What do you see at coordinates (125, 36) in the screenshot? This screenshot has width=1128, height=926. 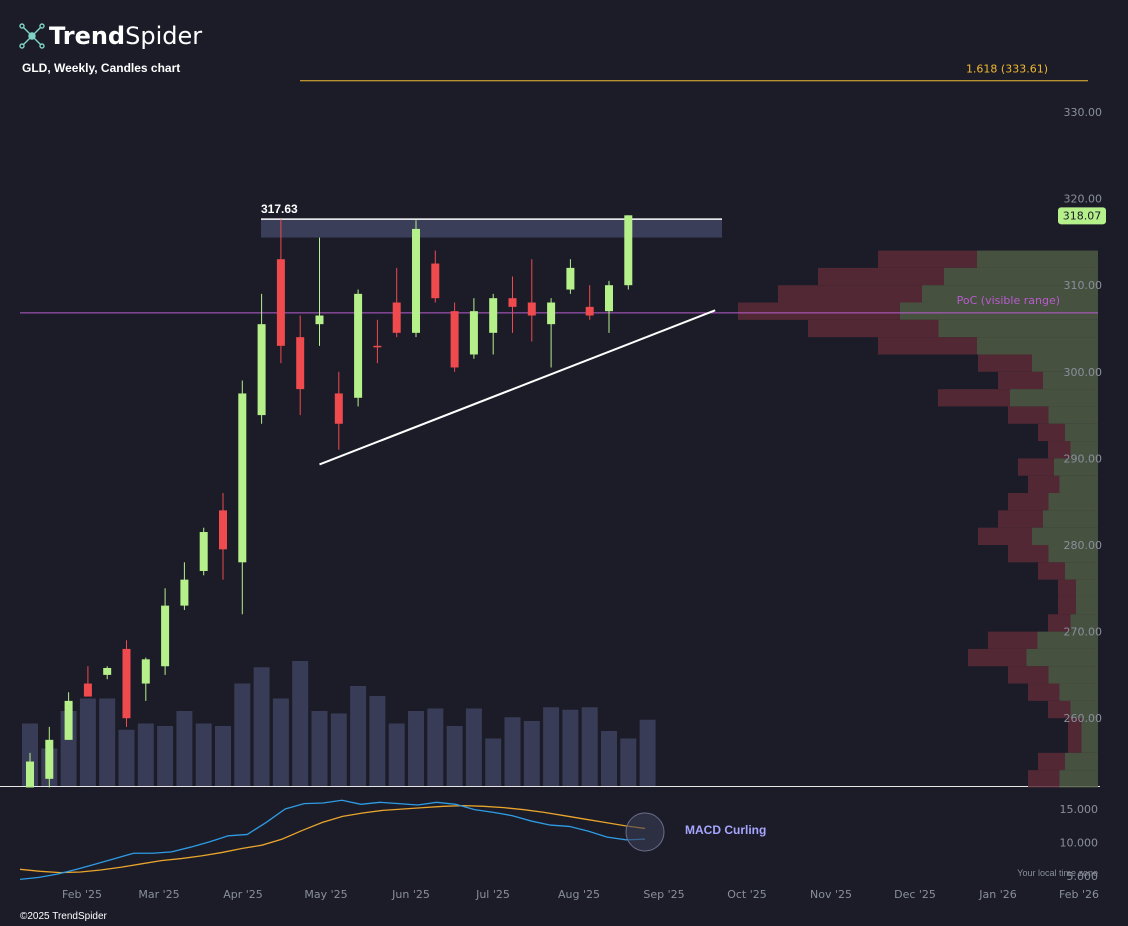 I see `svg-text: TrendSpider` at bounding box center [125, 36].